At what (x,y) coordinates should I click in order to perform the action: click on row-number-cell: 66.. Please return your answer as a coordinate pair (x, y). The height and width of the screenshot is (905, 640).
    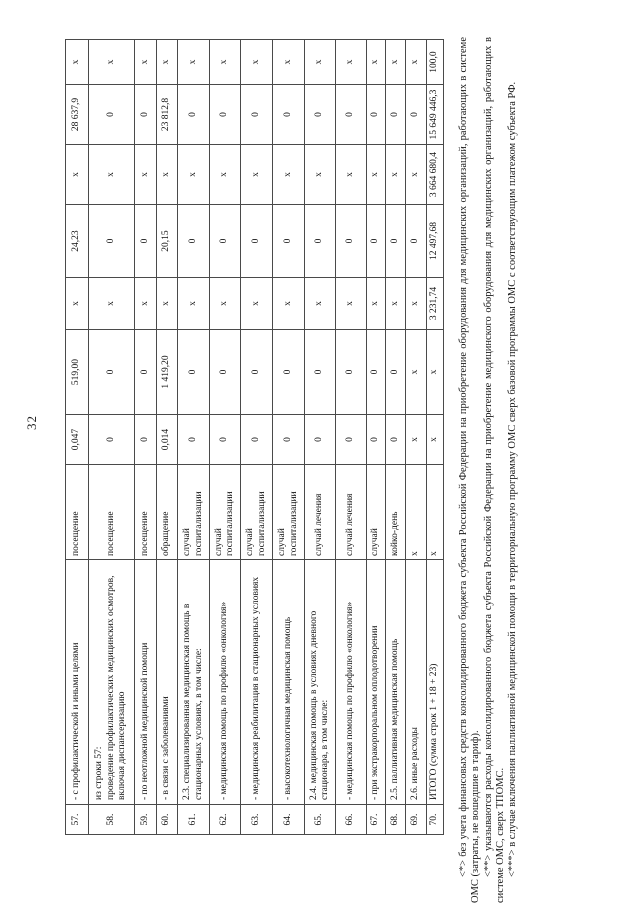
    Looking at the image, I should click on (351, 819).